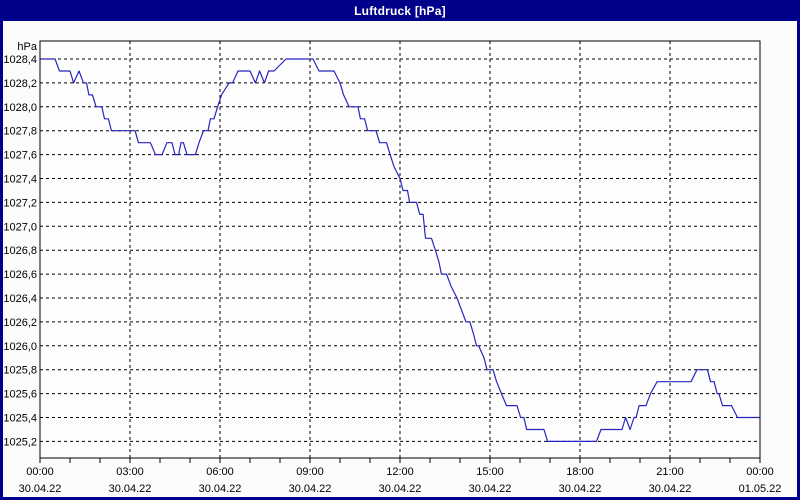 Image resolution: width=800 pixels, height=500 pixels. I want to click on y-axis-label: 1028,2, so click(20, 84).